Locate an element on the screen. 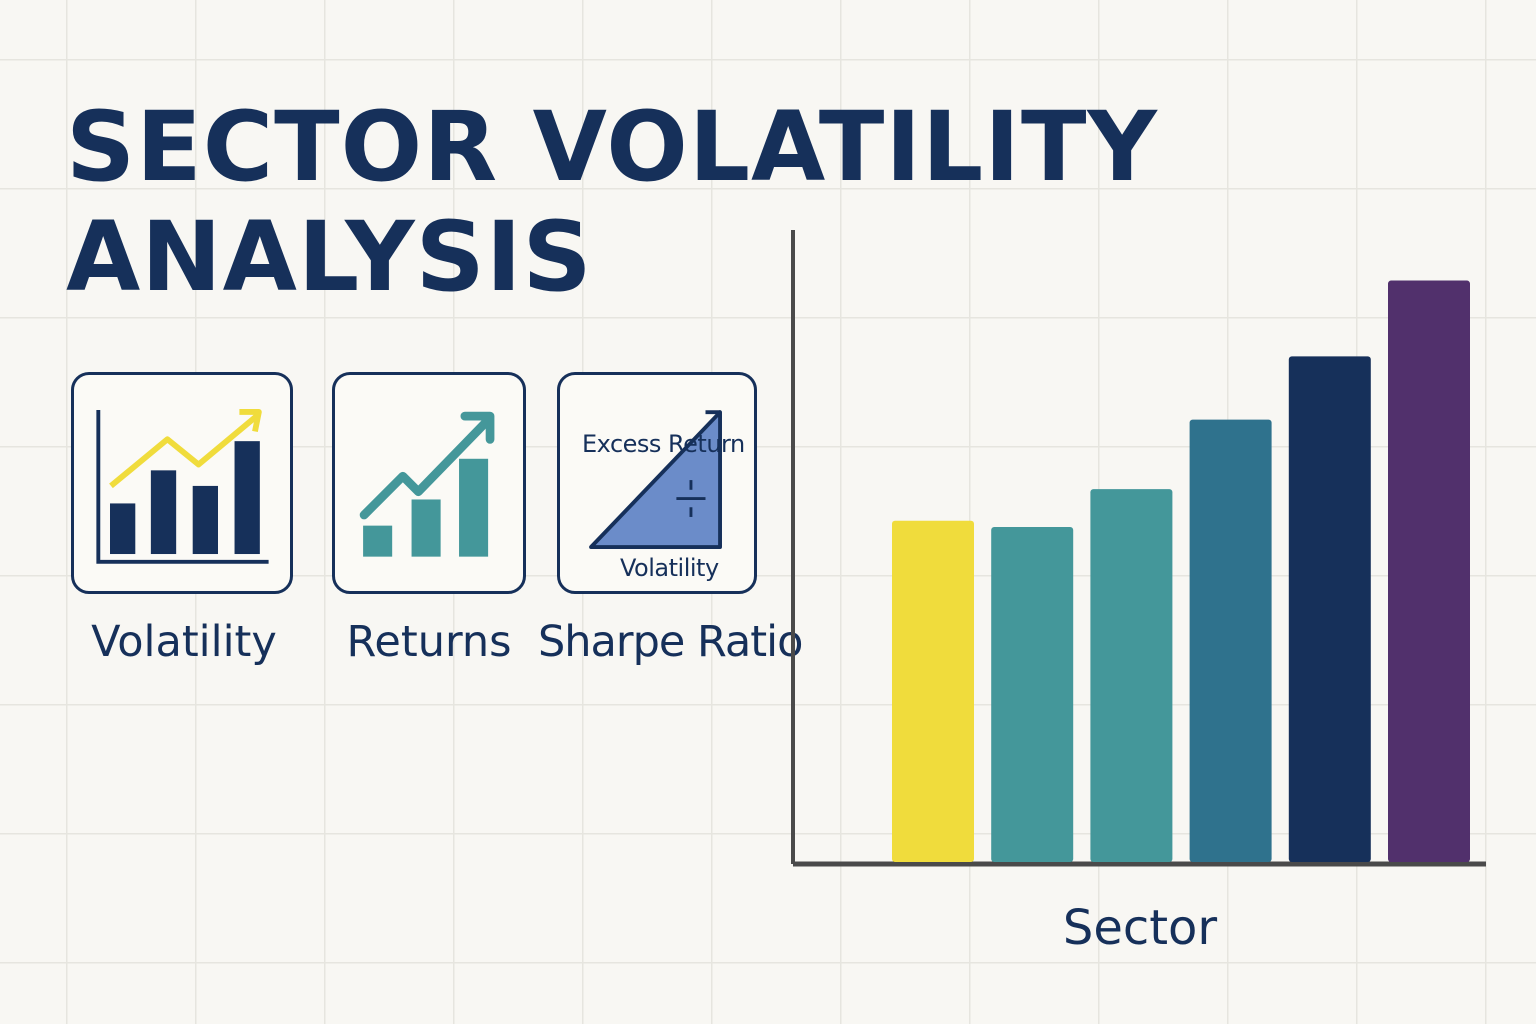 Image resolution: width=1536 pixels, height=1024 pixels. sharpe-ratio-label: Sharpe Ratio is located at coordinates (670, 642).